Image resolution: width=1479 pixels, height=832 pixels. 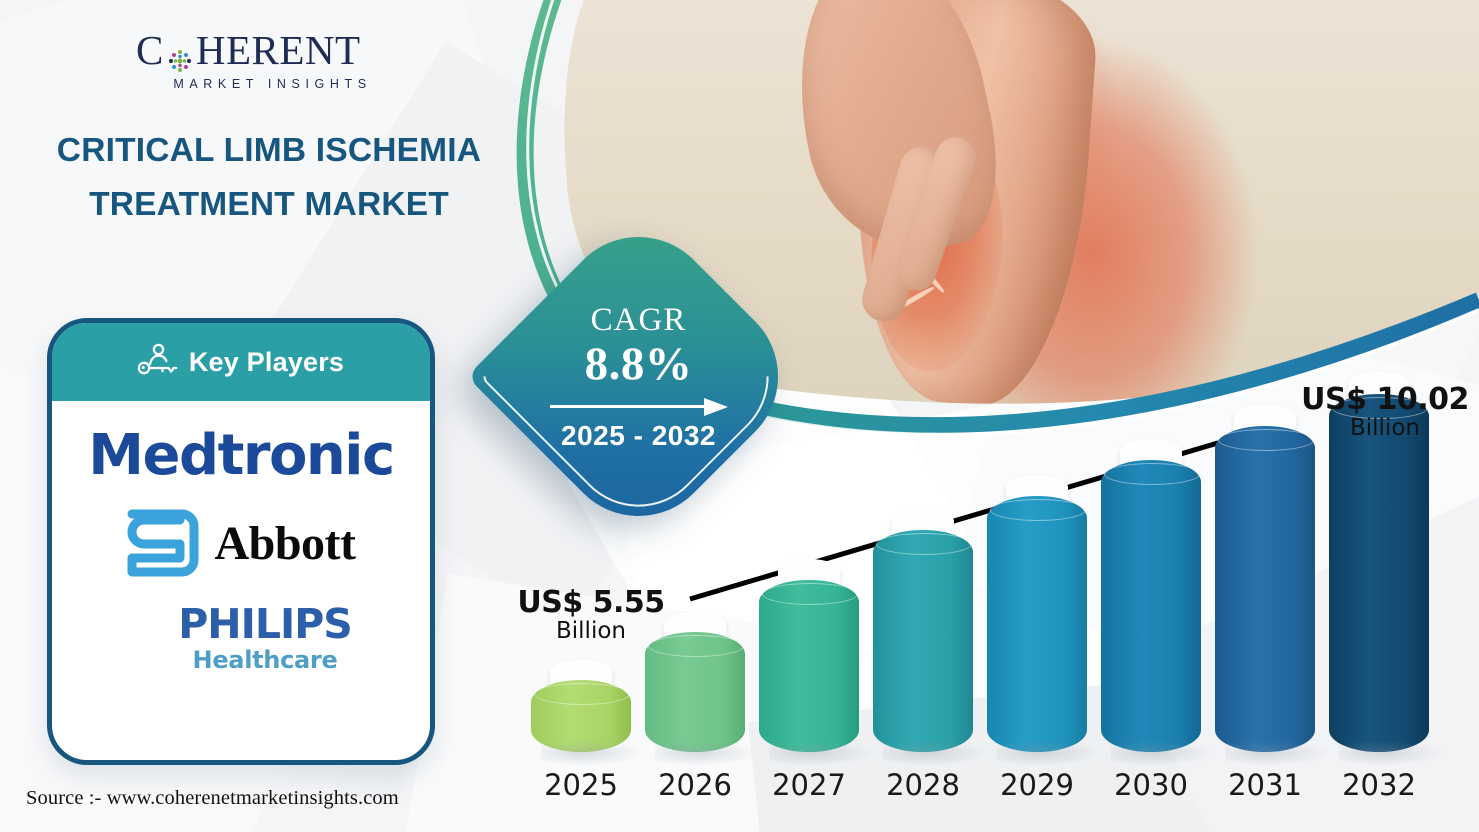 What do you see at coordinates (150, 50) in the screenshot?
I see `logo-text-pre: C` at bounding box center [150, 50].